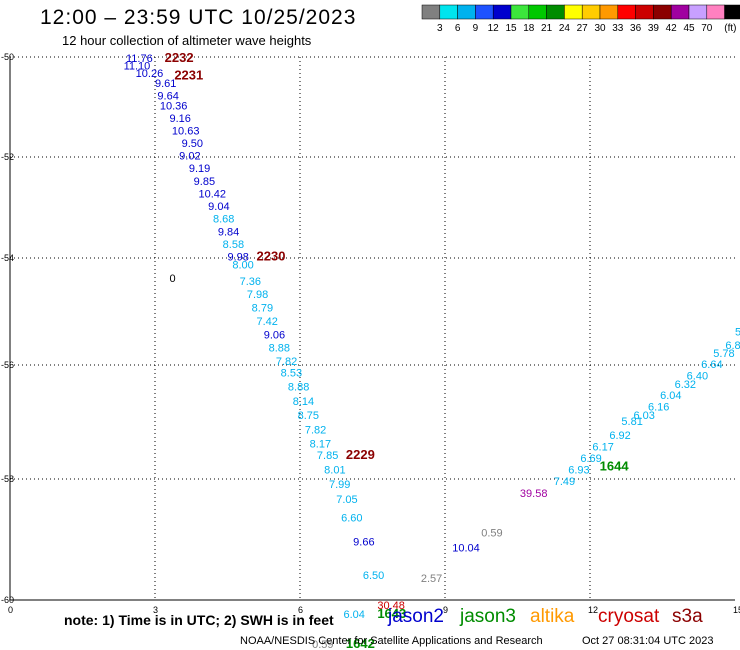 The width and height of the screenshot is (740, 650). Describe the element at coordinates (174, 107) in the screenshot. I see `wave-height-label: 10.36` at that location.